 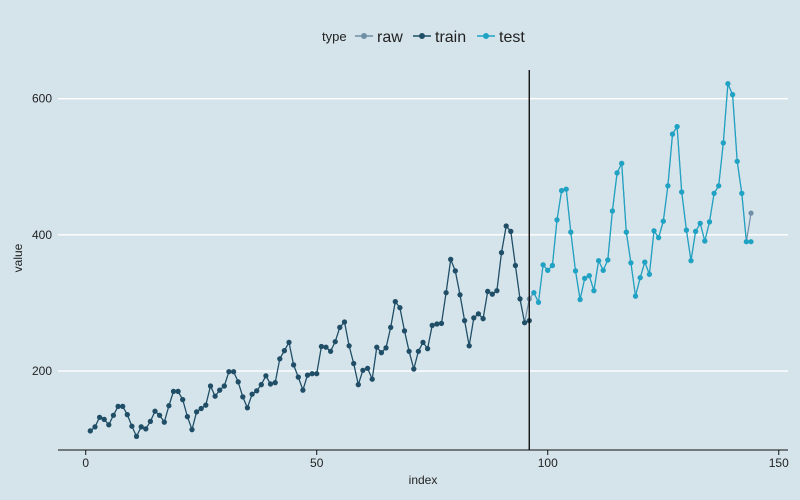 I want to click on x-tick-label: 0, so click(x=85, y=463).